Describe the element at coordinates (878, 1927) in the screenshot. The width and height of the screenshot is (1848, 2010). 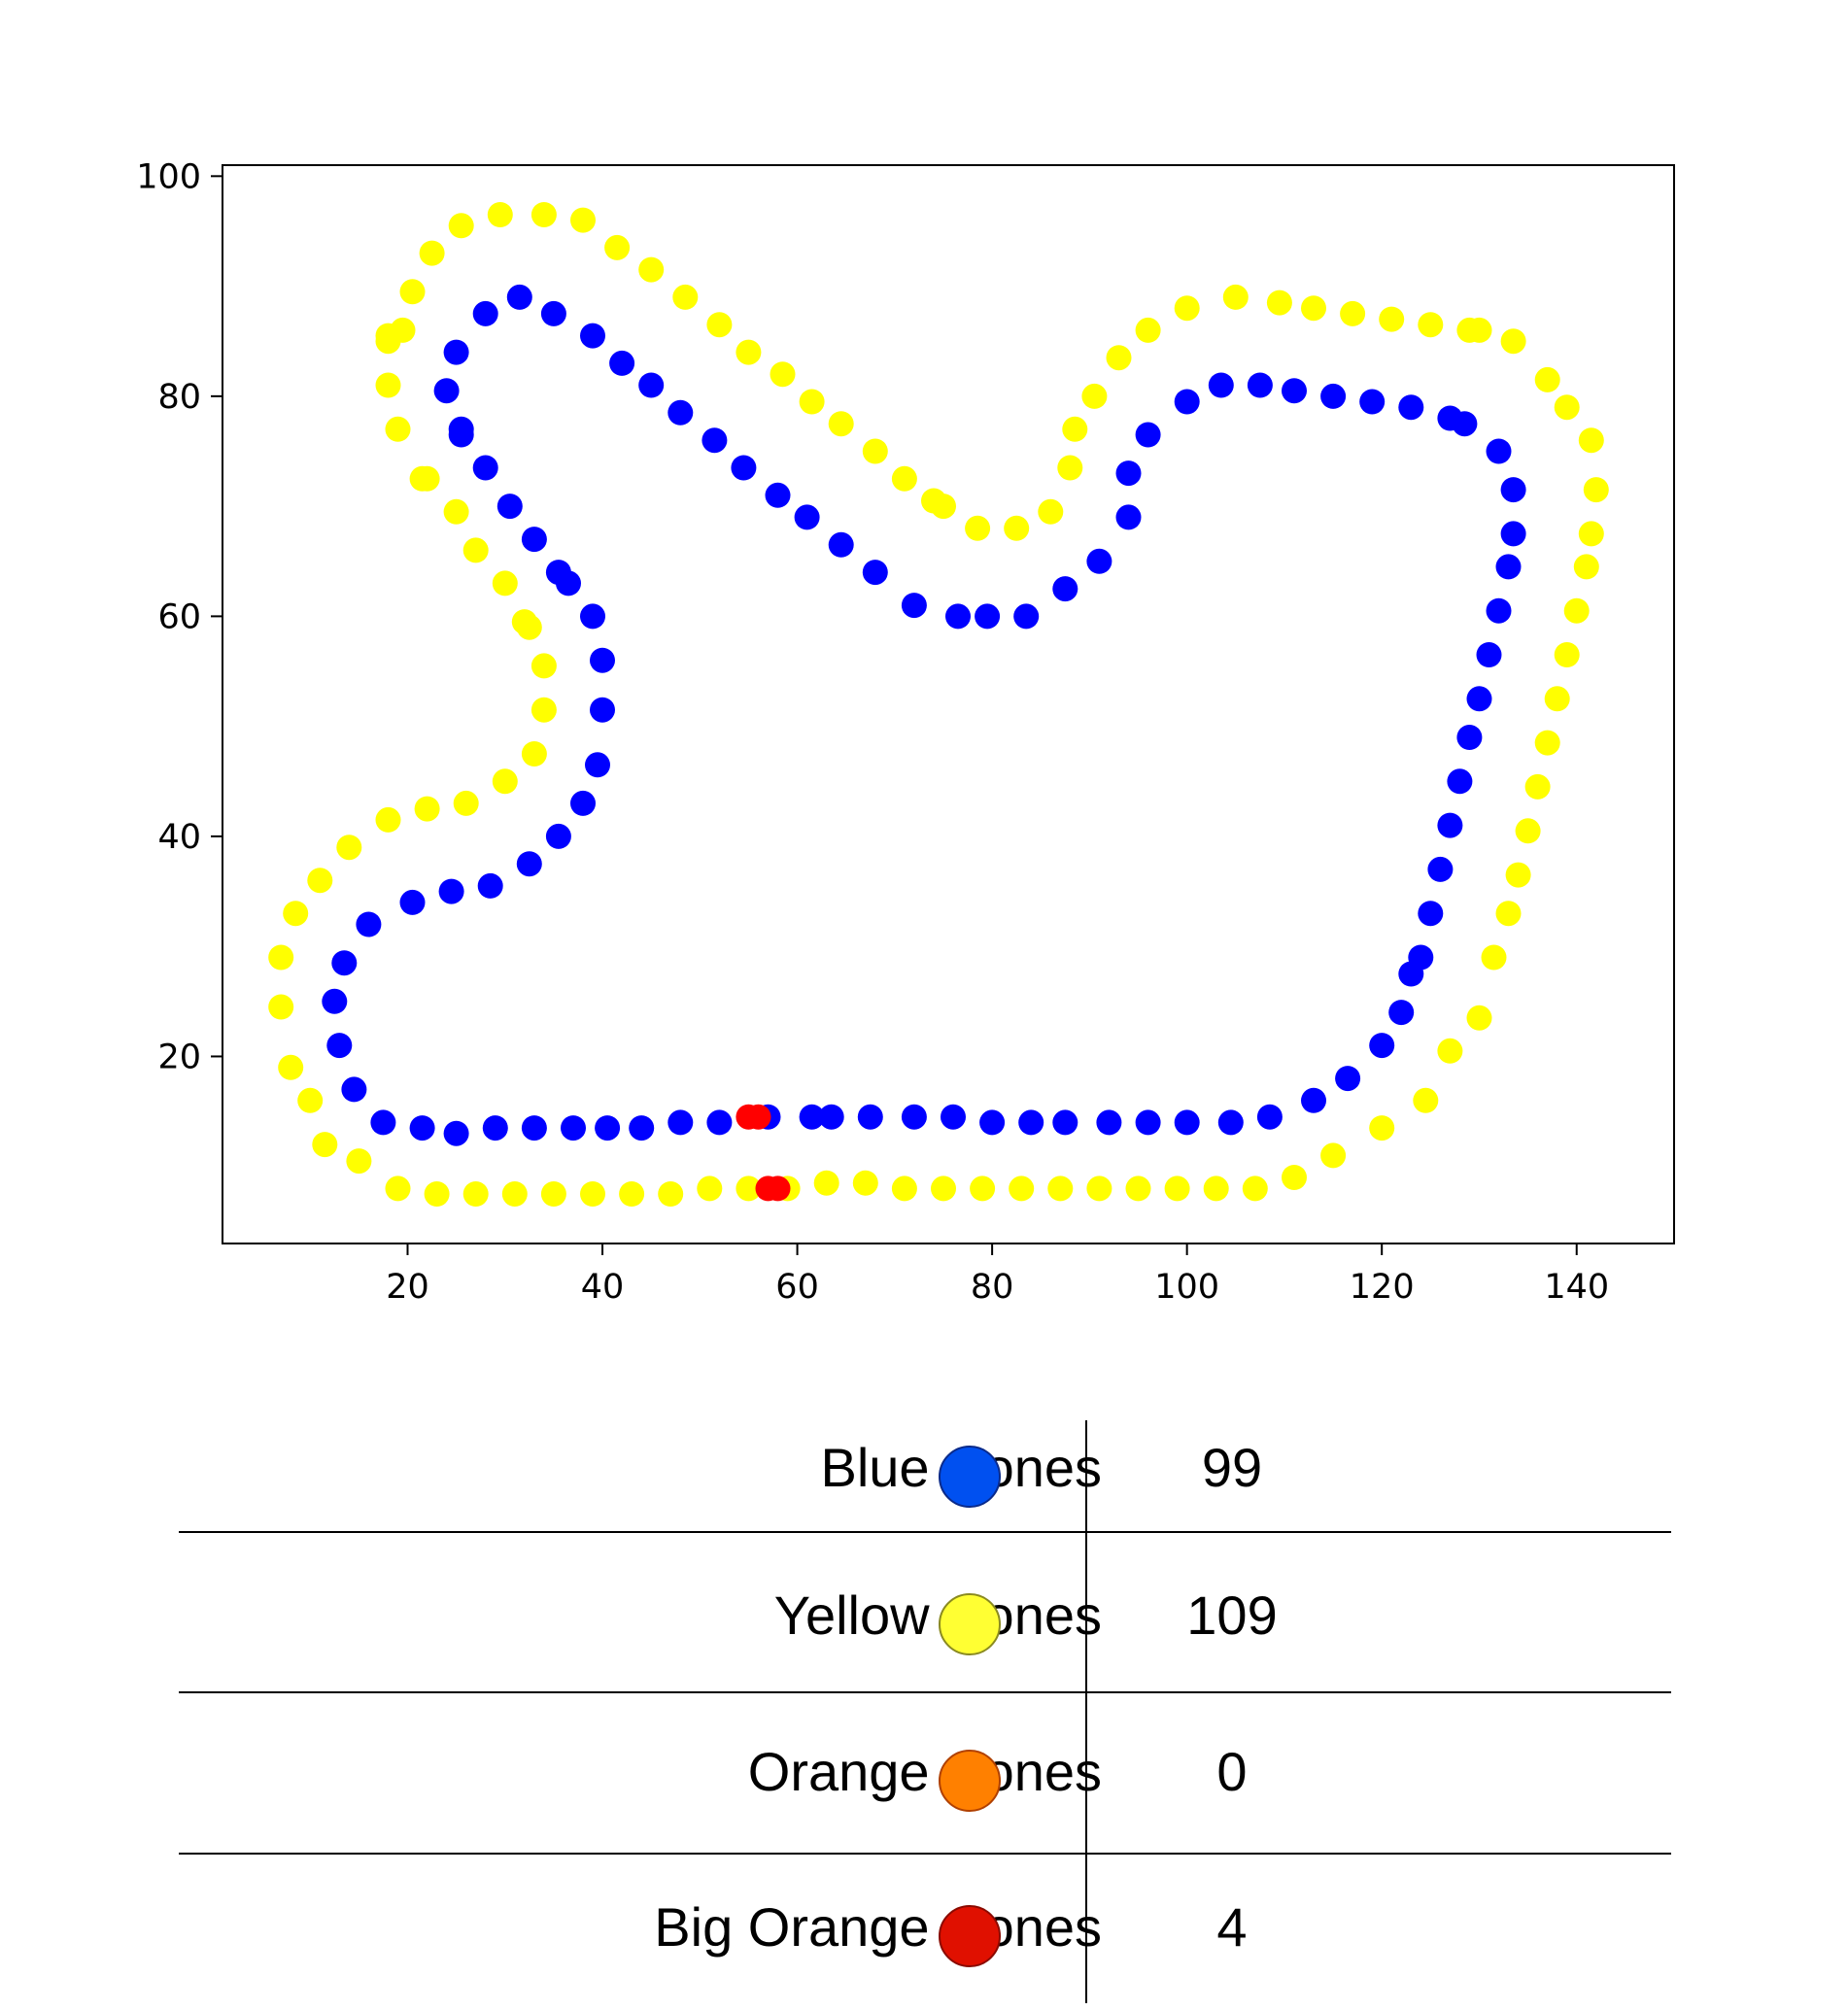
I see `row-label: Big Orange Cones` at that location.